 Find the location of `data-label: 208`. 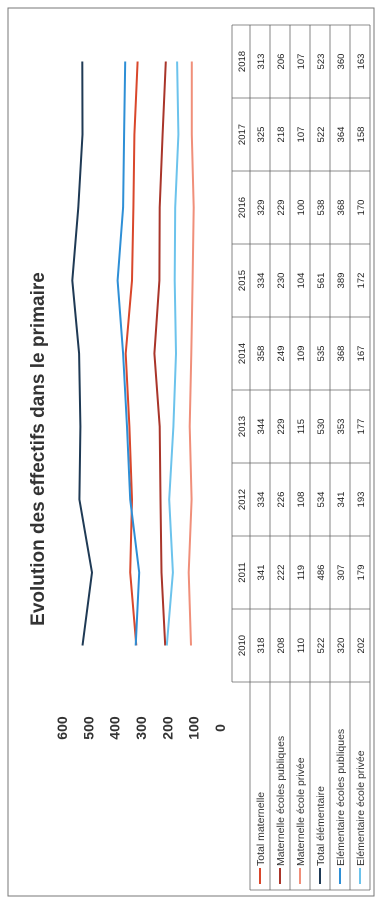

data-label: 208 is located at coordinates (281, 646).